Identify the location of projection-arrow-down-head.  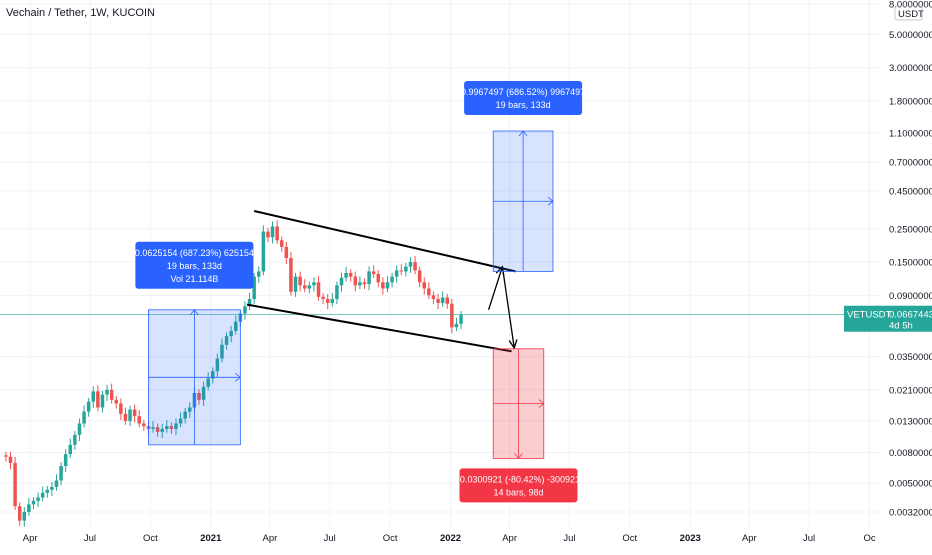
(513, 344).